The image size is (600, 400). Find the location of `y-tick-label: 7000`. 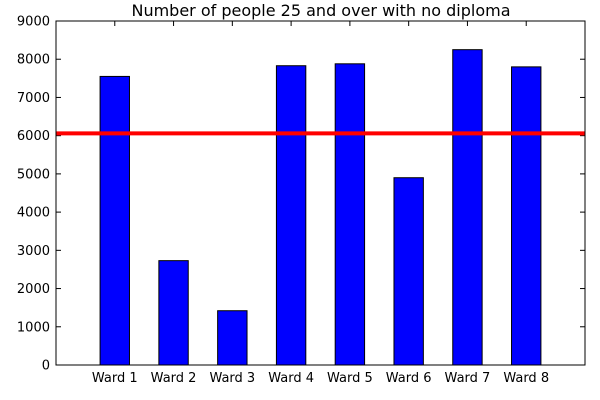

y-tick-label: 7000 is located at coordinates (33, 98).